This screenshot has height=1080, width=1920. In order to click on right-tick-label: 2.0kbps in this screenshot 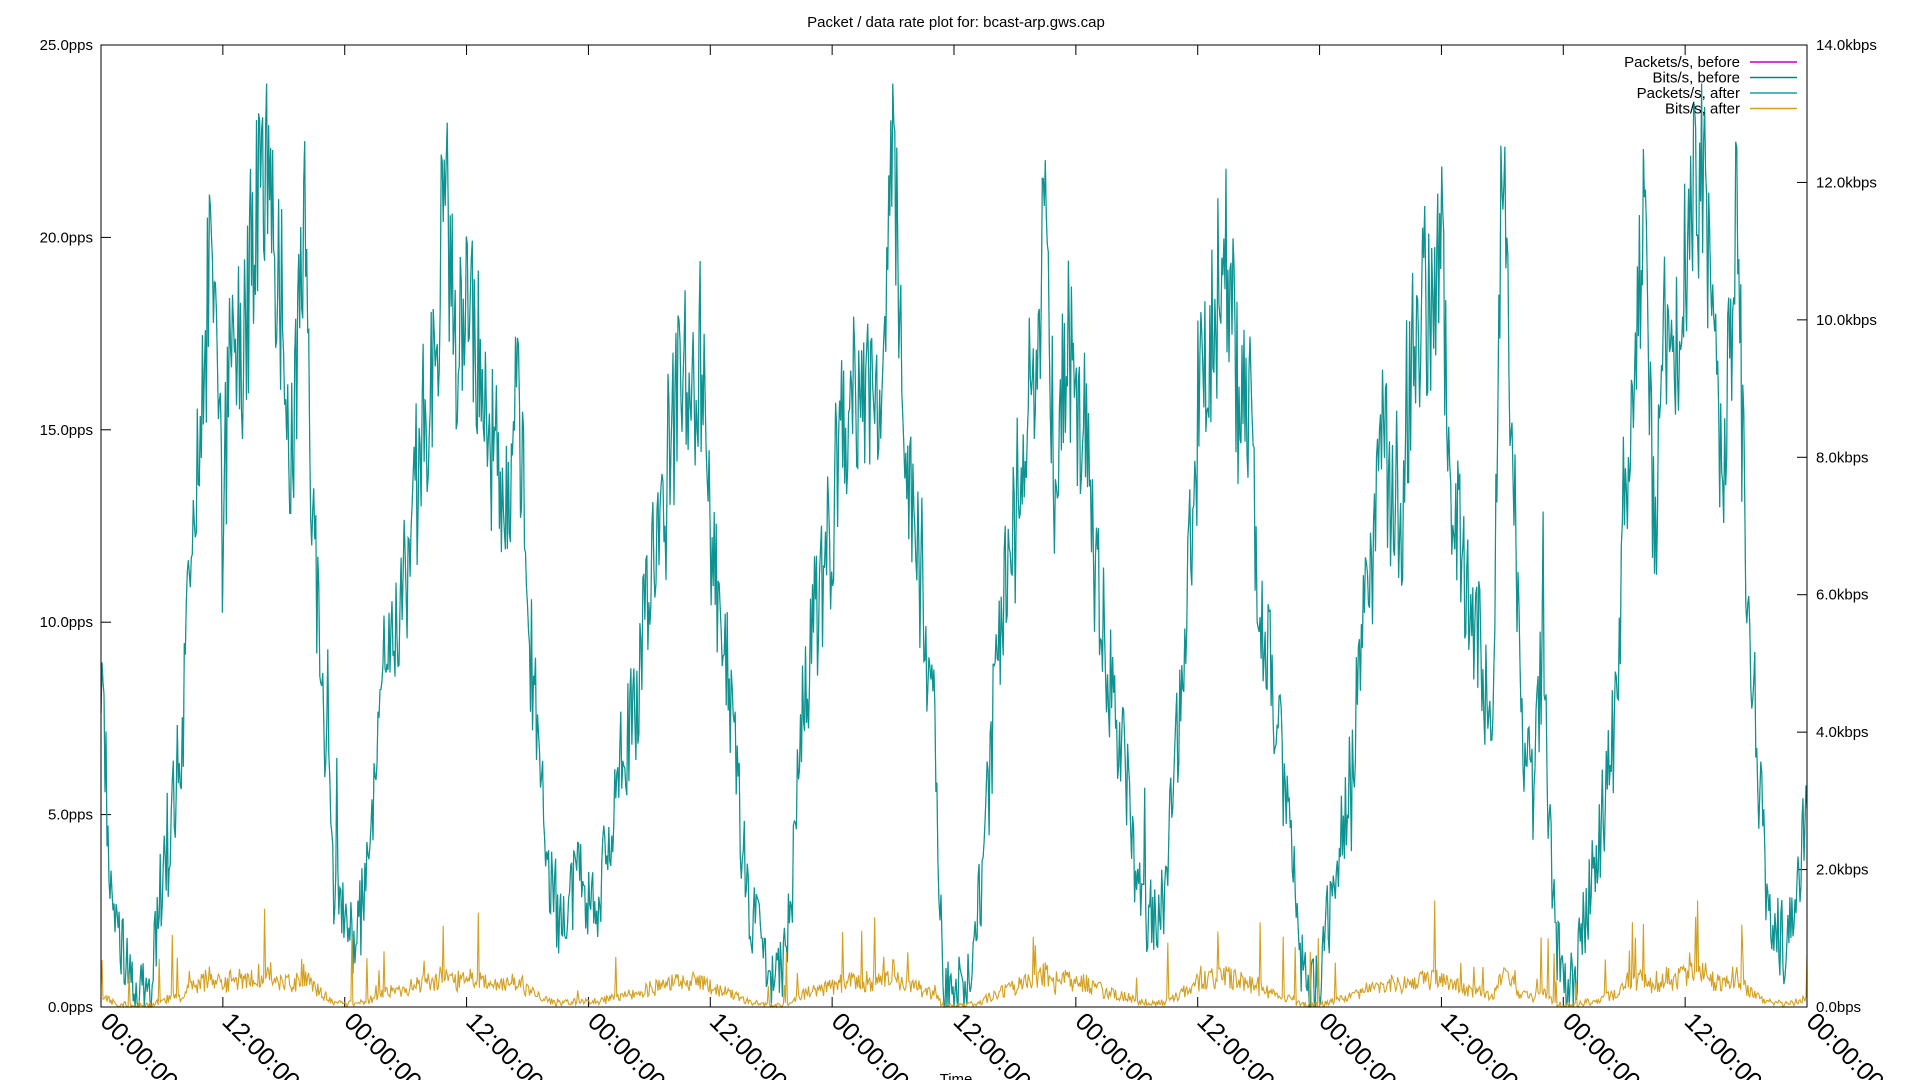, I will do `click(1842, 870)`.